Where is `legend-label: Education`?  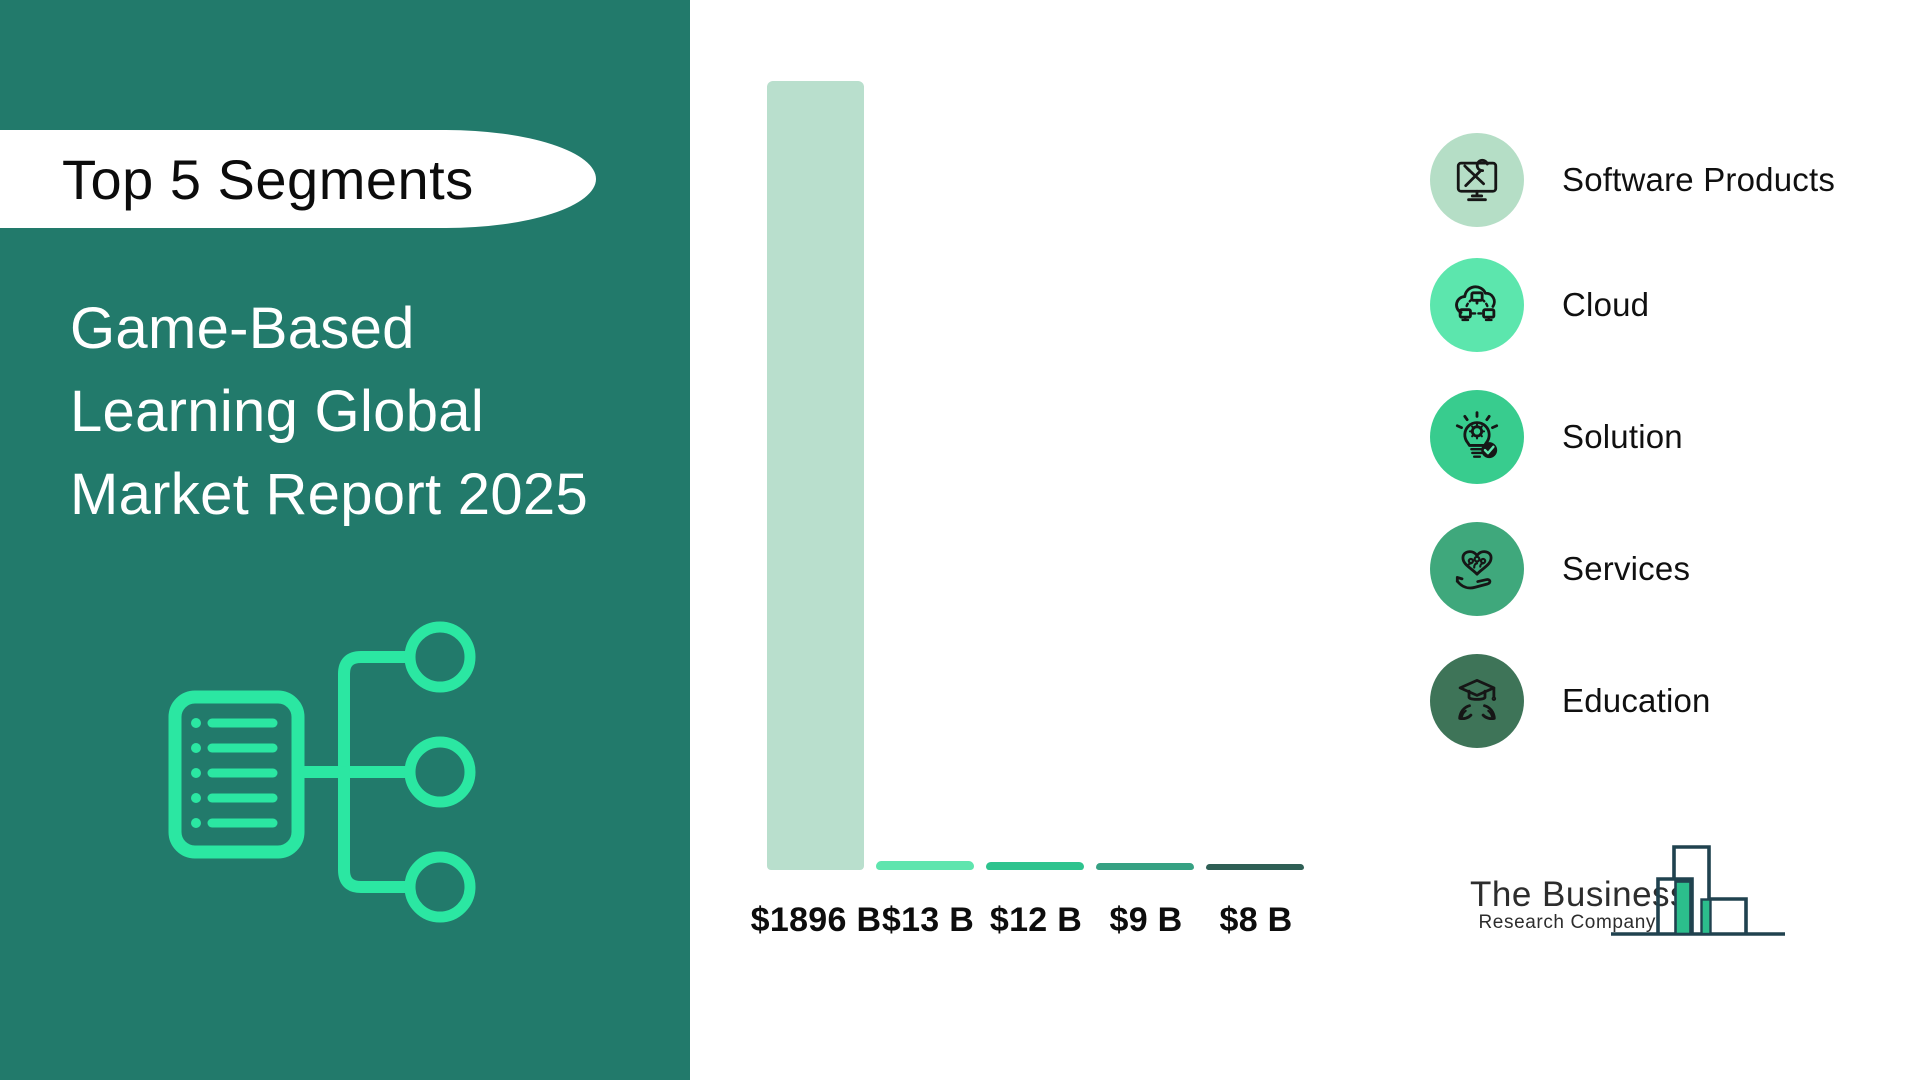
legend-label: Education is located at coordinates (1636, 700).